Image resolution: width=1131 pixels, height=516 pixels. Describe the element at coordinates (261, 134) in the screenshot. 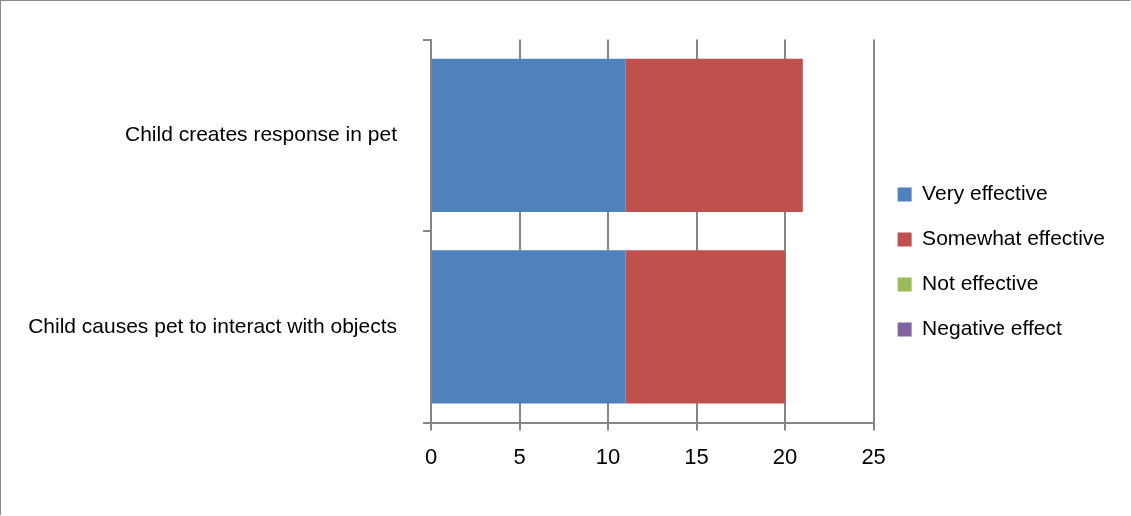

I see `y-tick-label: Child creates response in pet` at that location.